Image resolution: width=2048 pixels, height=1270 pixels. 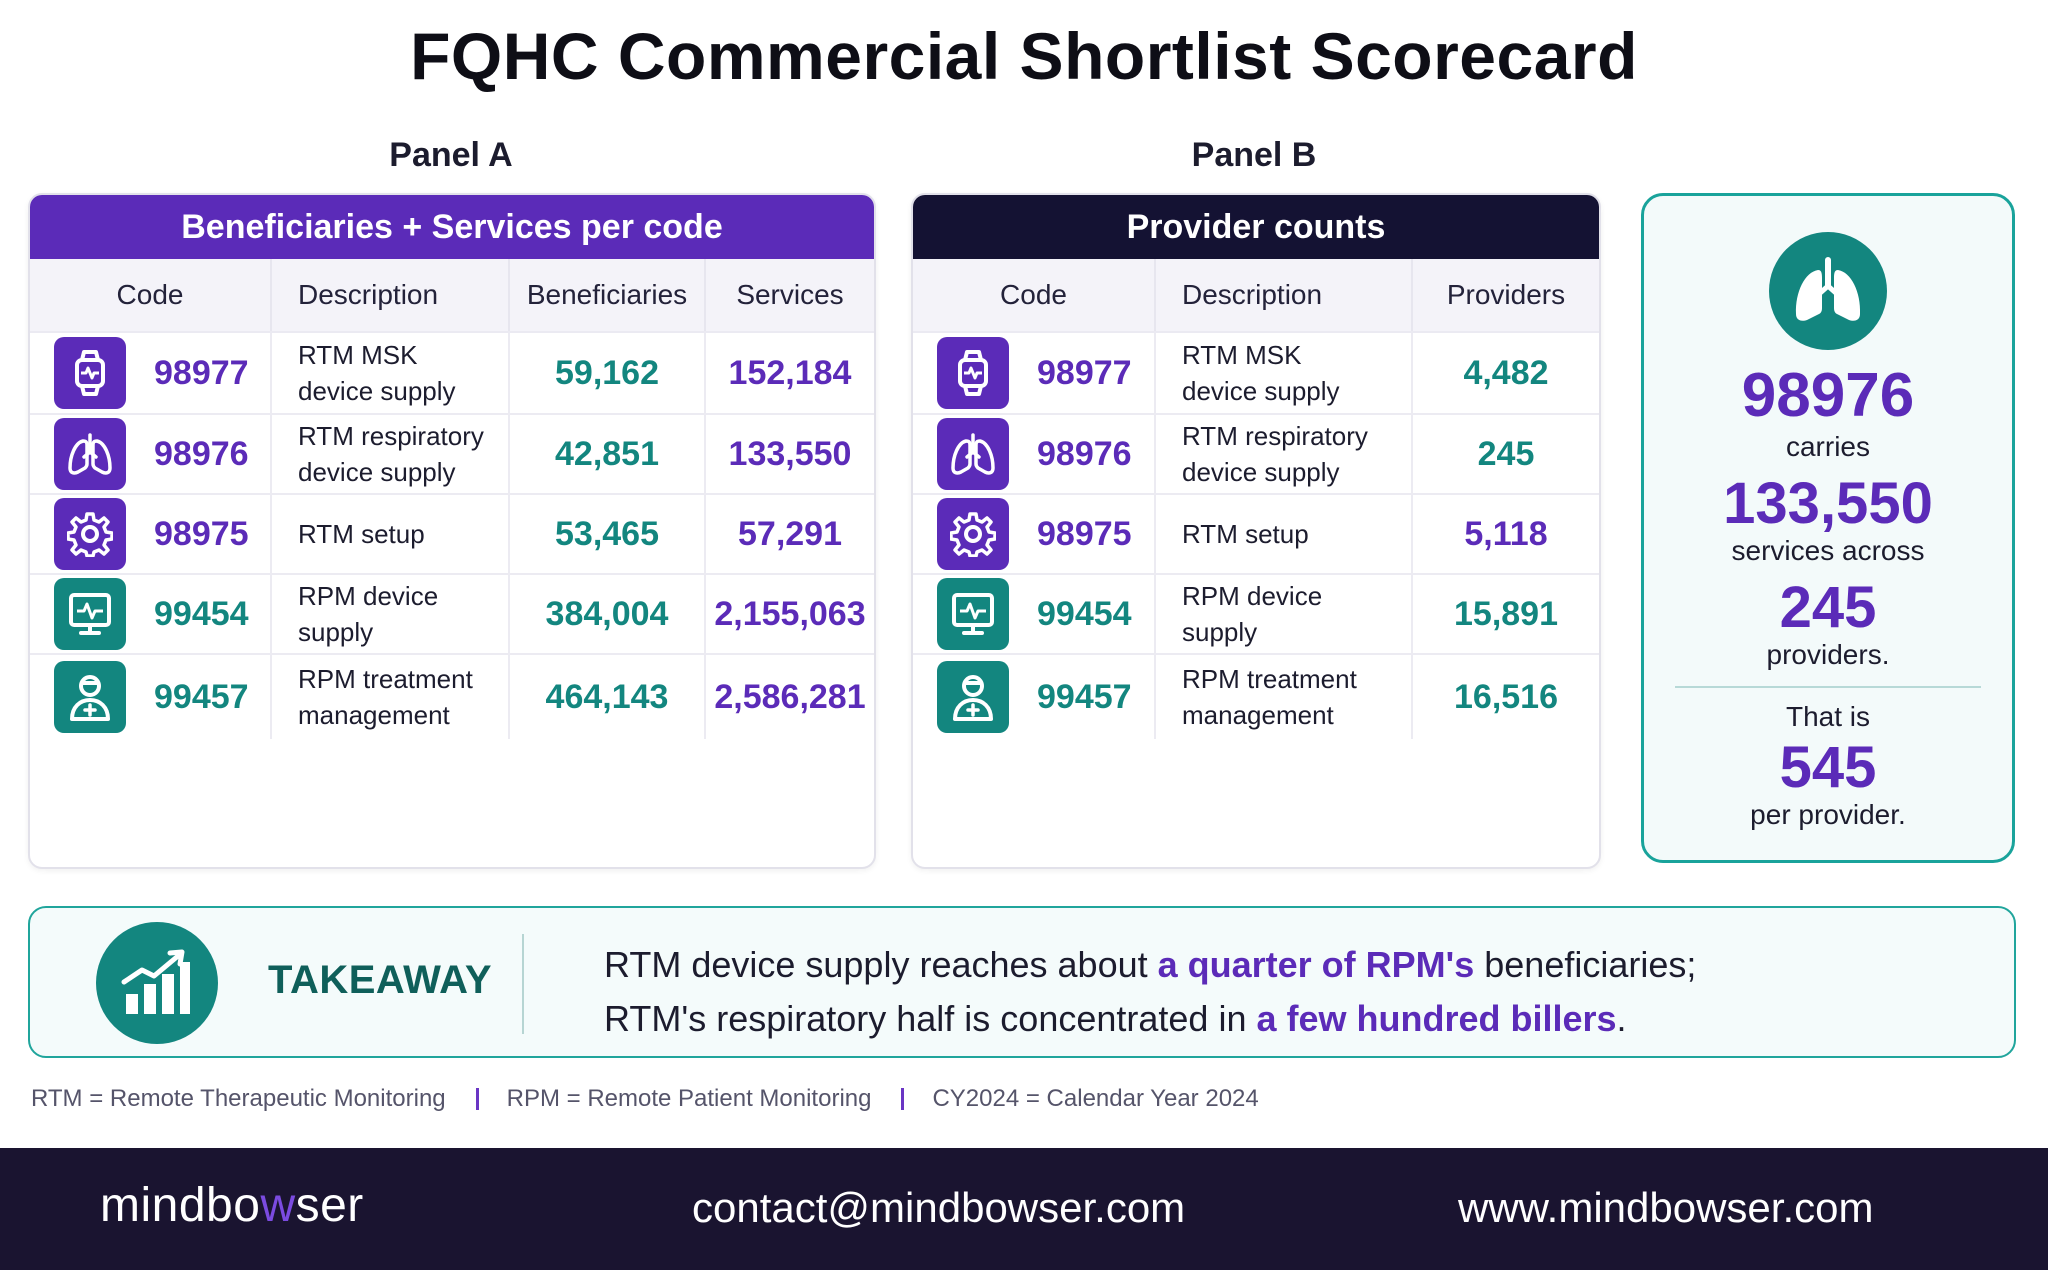 I want to click on services-value: 152,184, so click(x=790, y=372).